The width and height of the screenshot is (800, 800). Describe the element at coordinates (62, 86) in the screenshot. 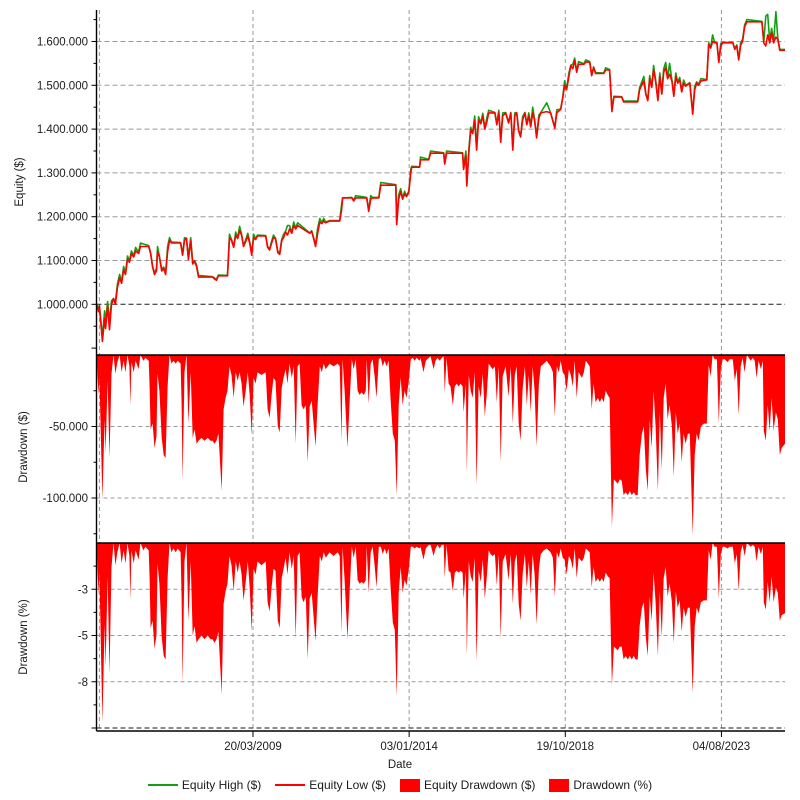

I see `svg-text: 1.500.000` at that location.